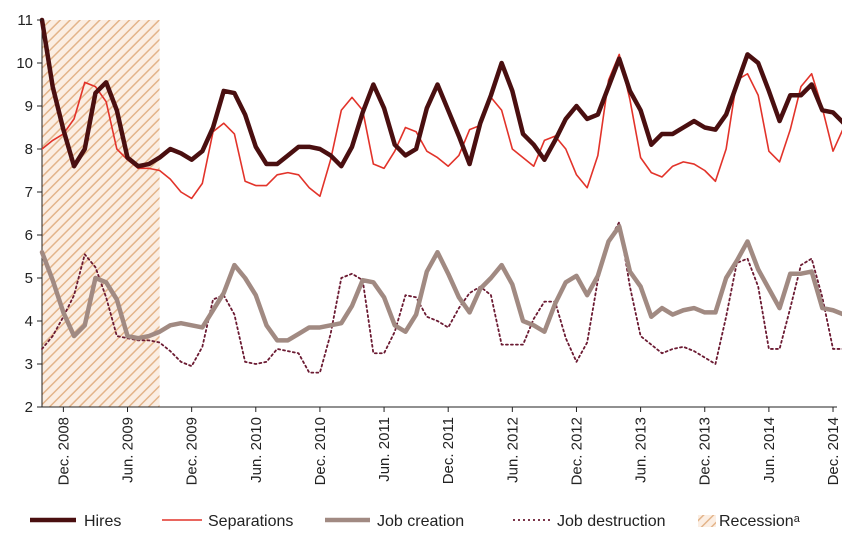 The height and width of the screenshot is (534, 842). What do you see at coordinates (102, 521) in the screenshot?
I see `legend-label-hires: Hires` at bounding box center [102, 521].